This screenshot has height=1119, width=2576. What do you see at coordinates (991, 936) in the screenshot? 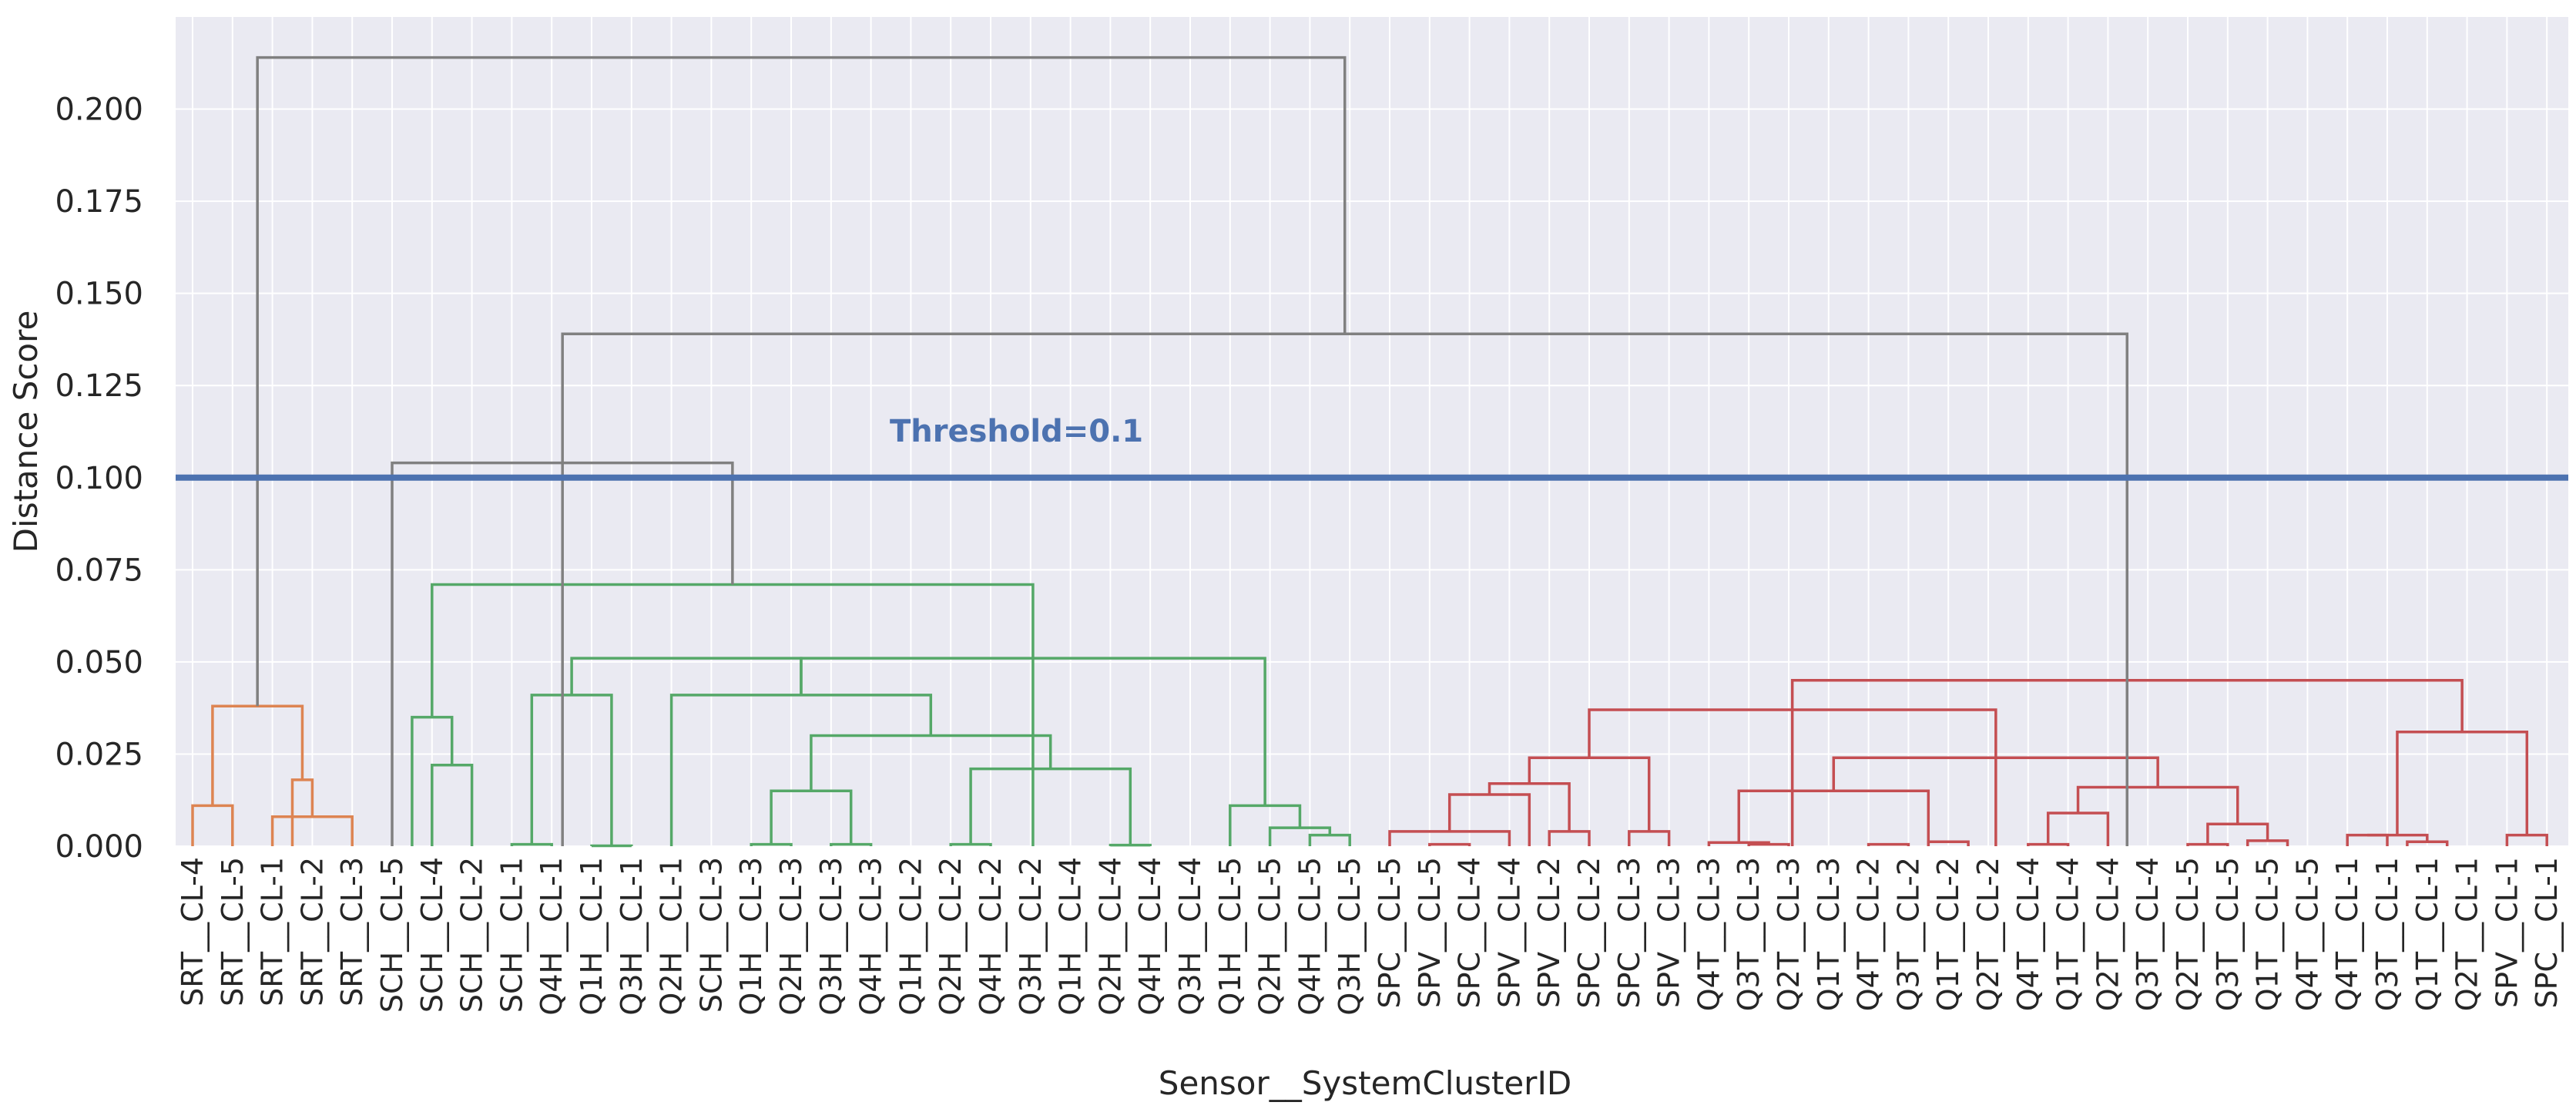
I see `x-tick-label: Q4H__CL-2` at bounding box center [991, 936].